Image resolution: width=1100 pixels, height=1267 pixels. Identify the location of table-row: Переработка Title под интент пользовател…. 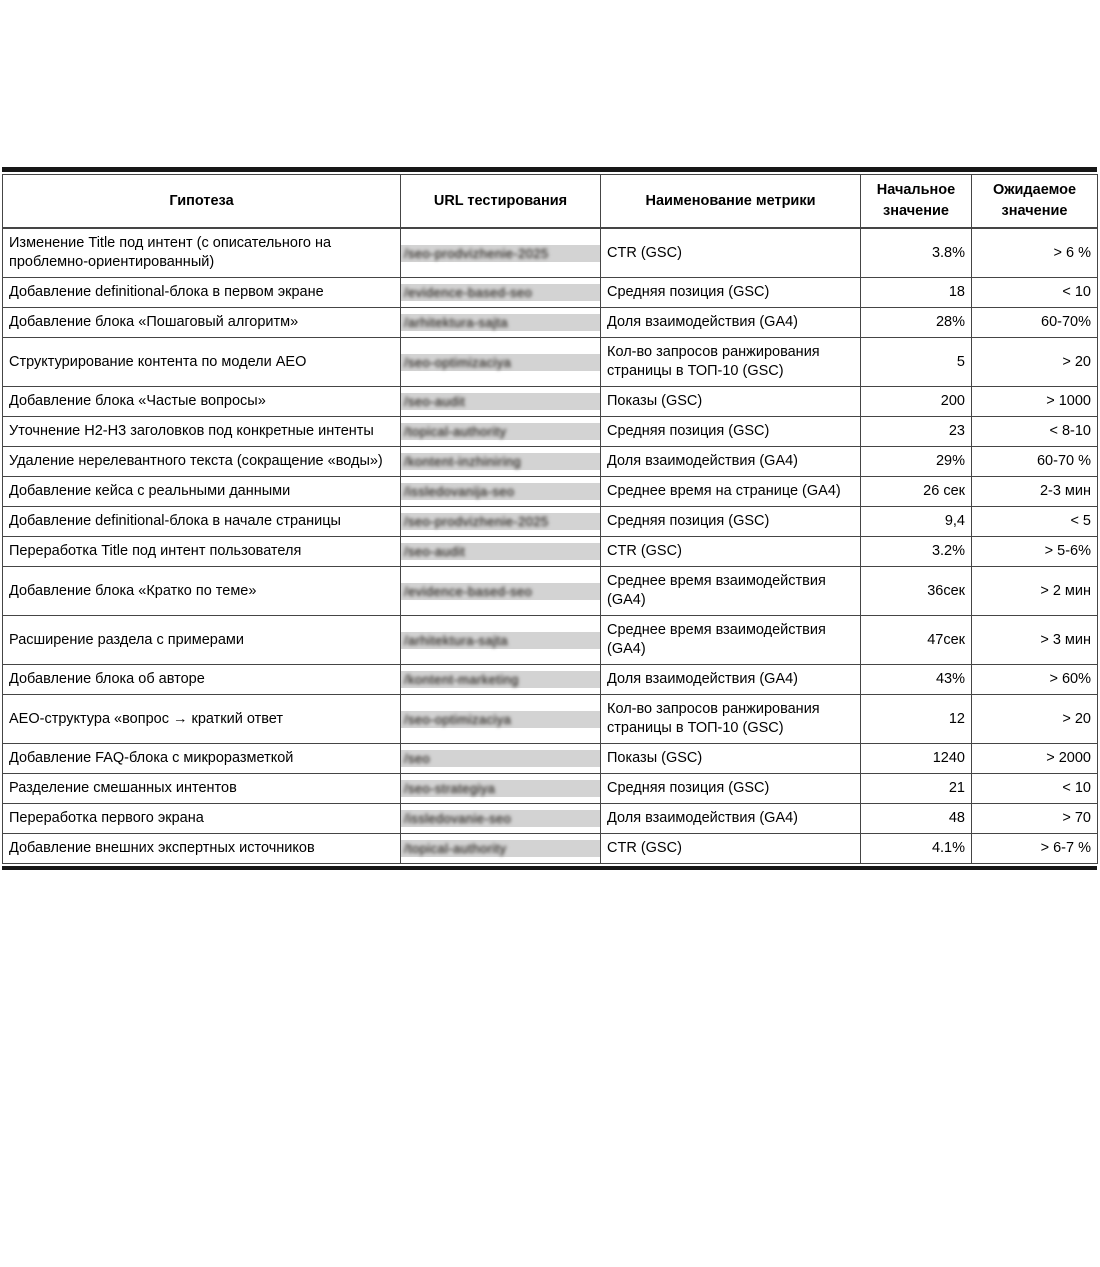
(550, 551).